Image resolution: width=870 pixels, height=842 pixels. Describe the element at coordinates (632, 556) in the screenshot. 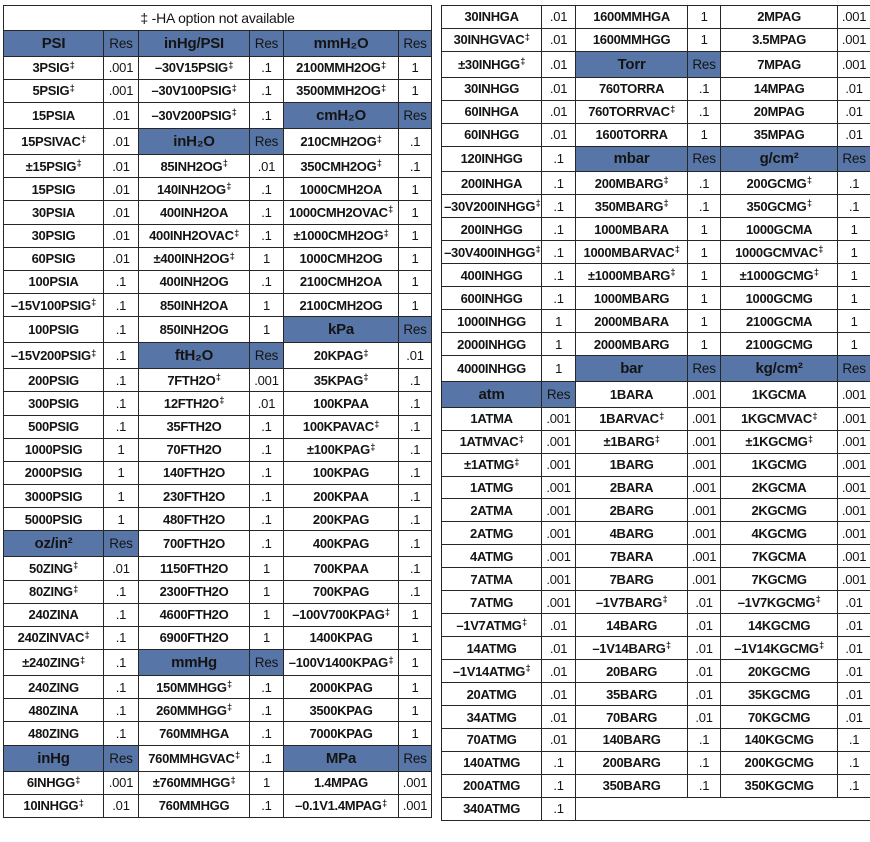

I see `range-code-cell: 7BARA` at that location.